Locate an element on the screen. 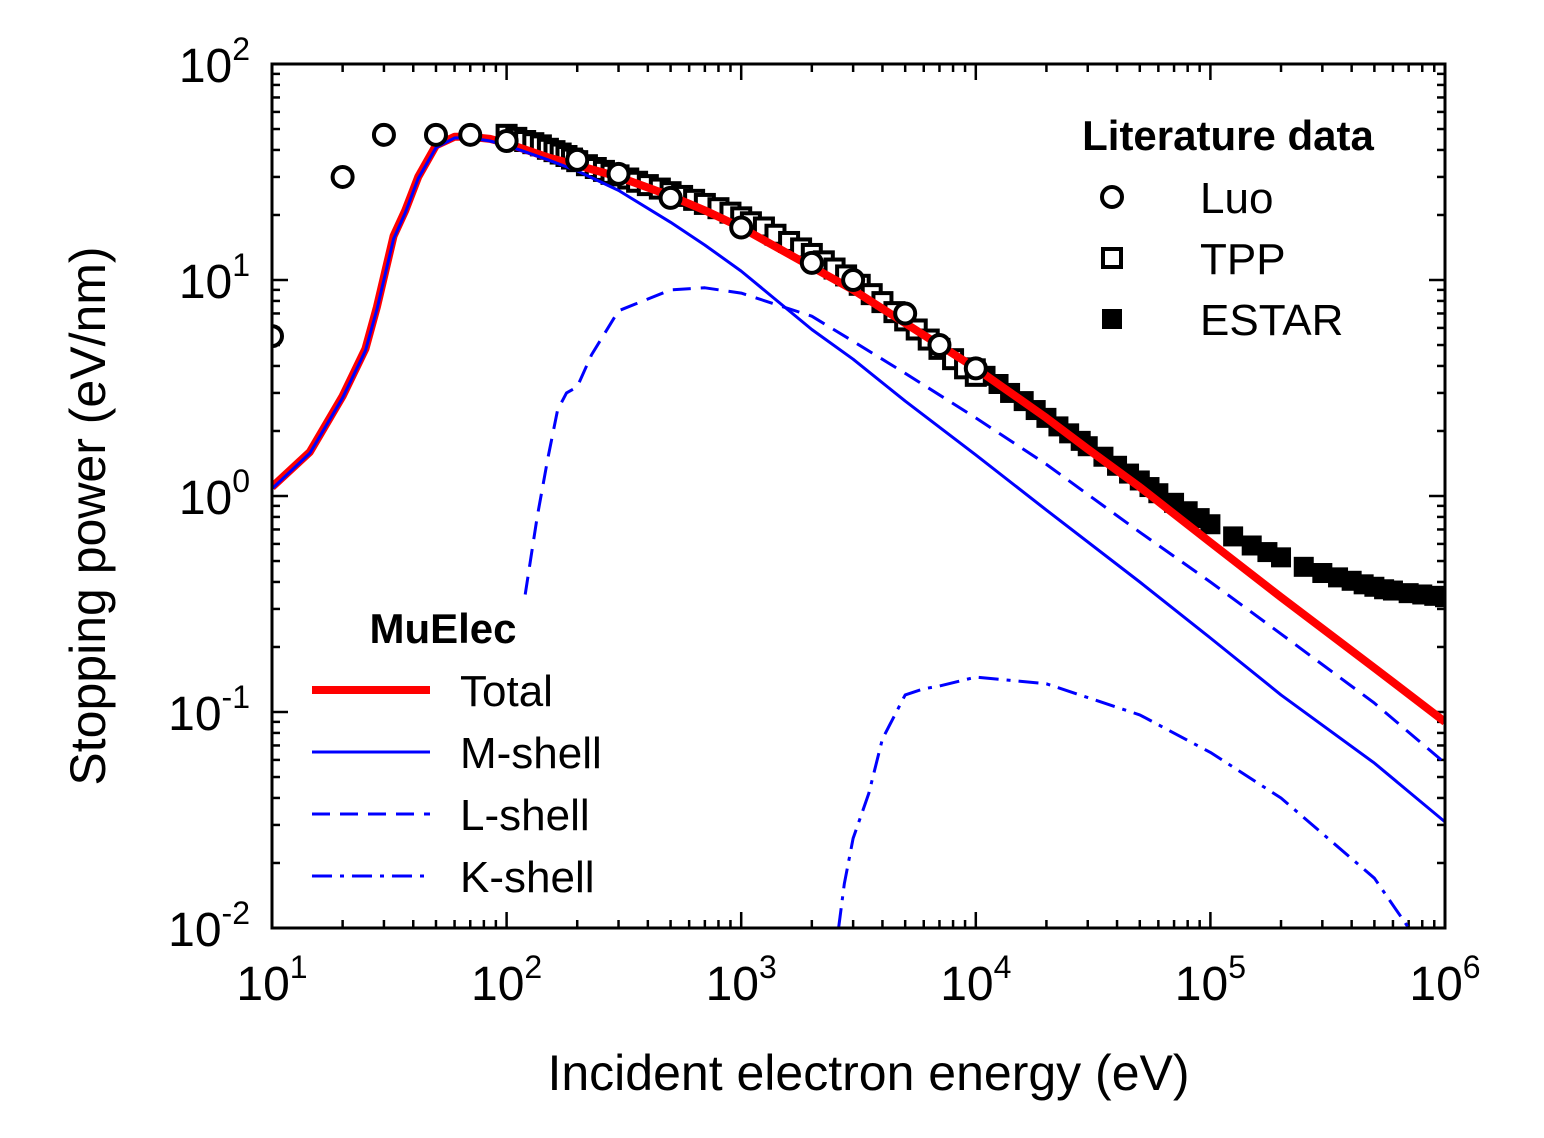  x-tick-label: 10³ is located at coordinates (741, 980).